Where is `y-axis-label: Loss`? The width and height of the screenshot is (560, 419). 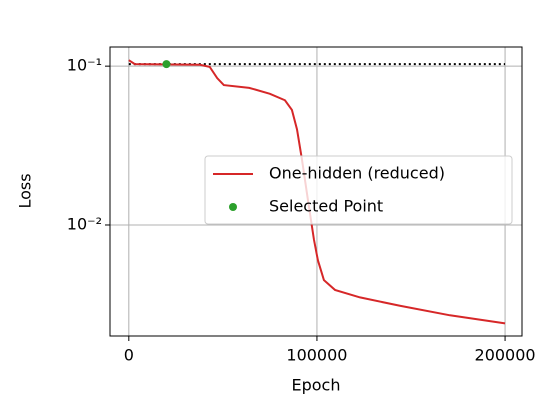 y-axis-label: Loss is located at coordinates (25, 190).